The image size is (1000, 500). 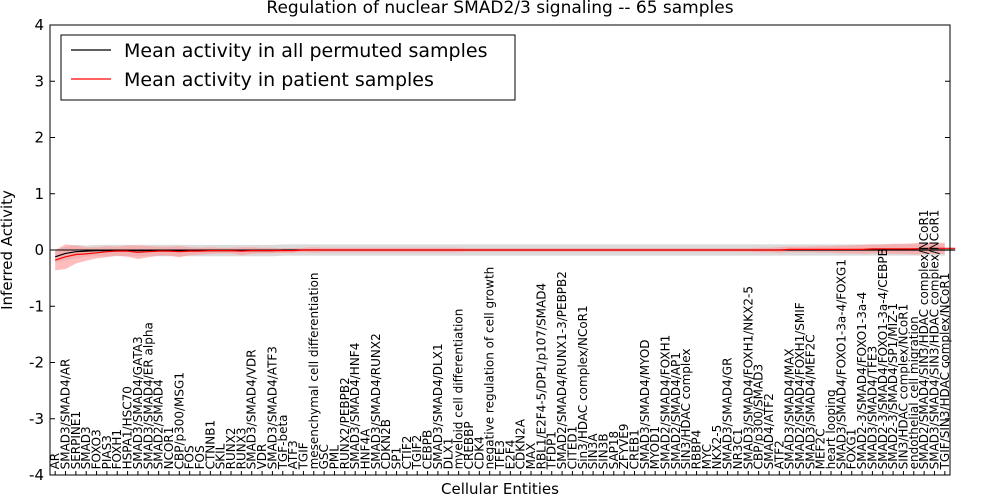 I want to click on x-tick-label: SIN3A, so click(x=593, y=451).